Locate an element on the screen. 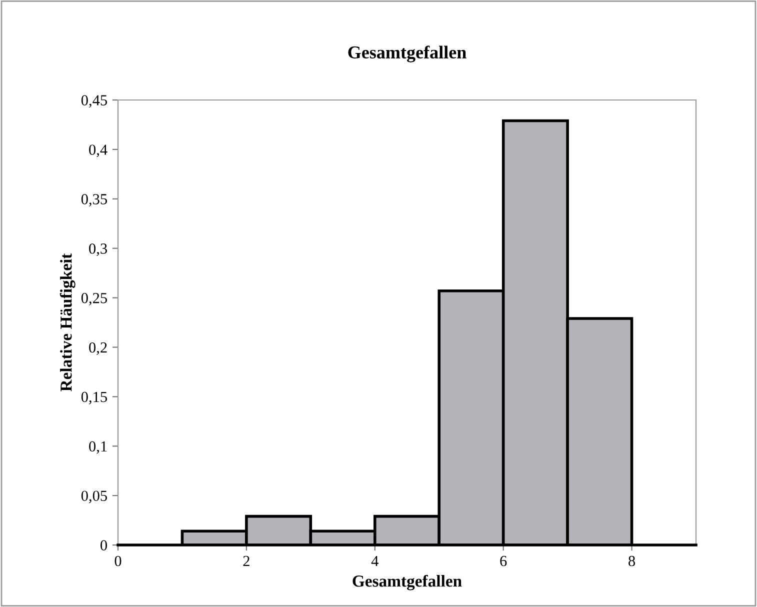  y-tick-label: 0,45 is located at coordinates (94, 101).